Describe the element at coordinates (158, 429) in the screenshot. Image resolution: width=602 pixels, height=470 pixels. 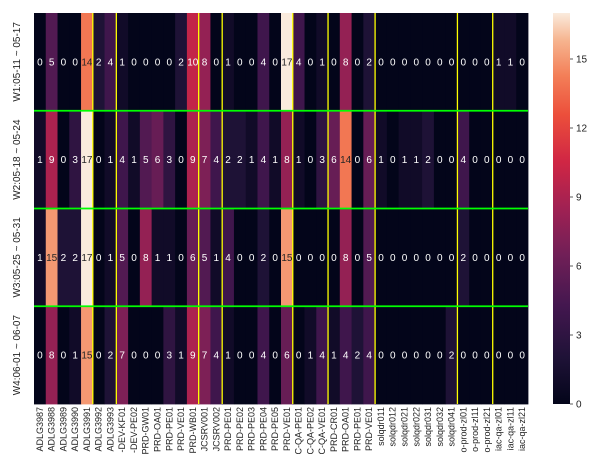
I see `x-tick-label: PRD-OA01` at that location.